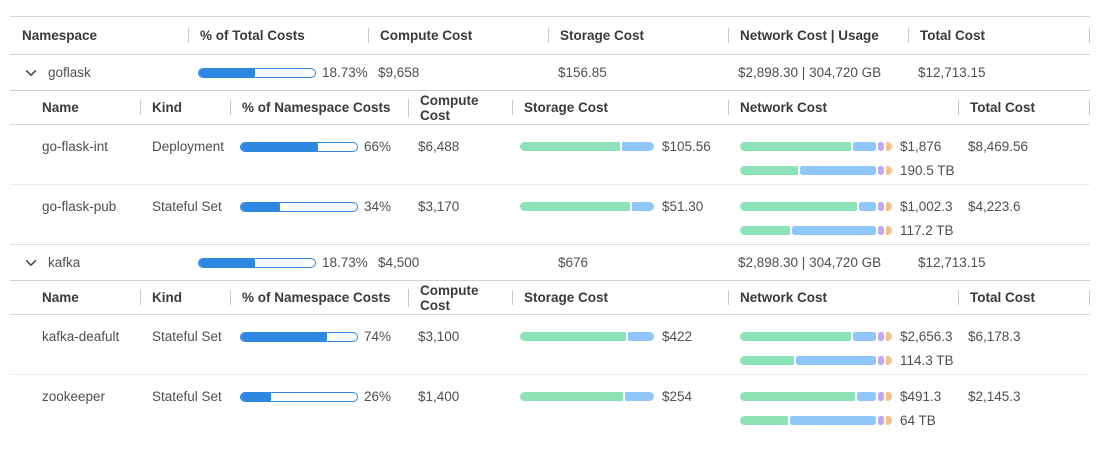 The image size is (1100, 452). Describe the element at coordinates (927, 230) in the screenshot. I see `network-usage-value: 117.2 TB` at that location.